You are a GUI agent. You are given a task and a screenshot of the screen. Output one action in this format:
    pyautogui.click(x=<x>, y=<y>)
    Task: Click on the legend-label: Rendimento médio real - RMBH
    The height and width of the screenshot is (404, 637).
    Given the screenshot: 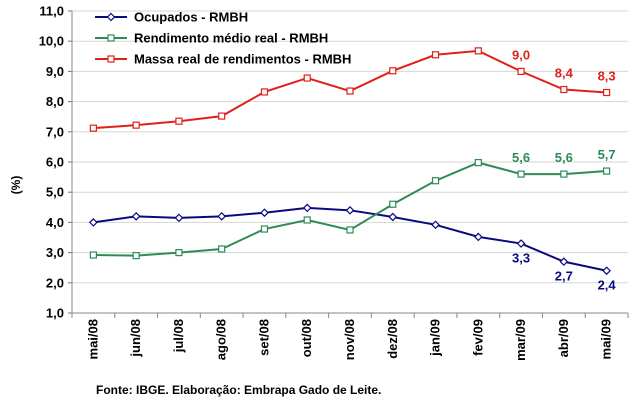 What is the action you would take?
    pyautogui.click(x=231, y=38)
    